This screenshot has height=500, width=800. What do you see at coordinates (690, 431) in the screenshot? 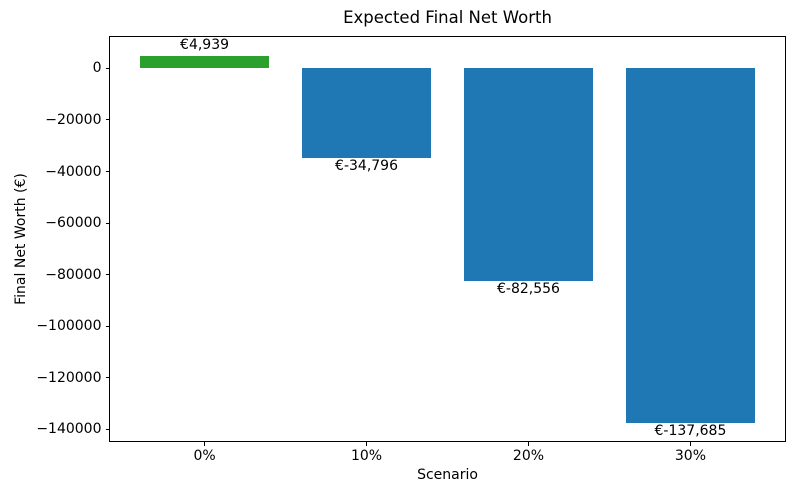
I see `bar-value-label-30%: €-137,685` at bounding box center [690, 431].